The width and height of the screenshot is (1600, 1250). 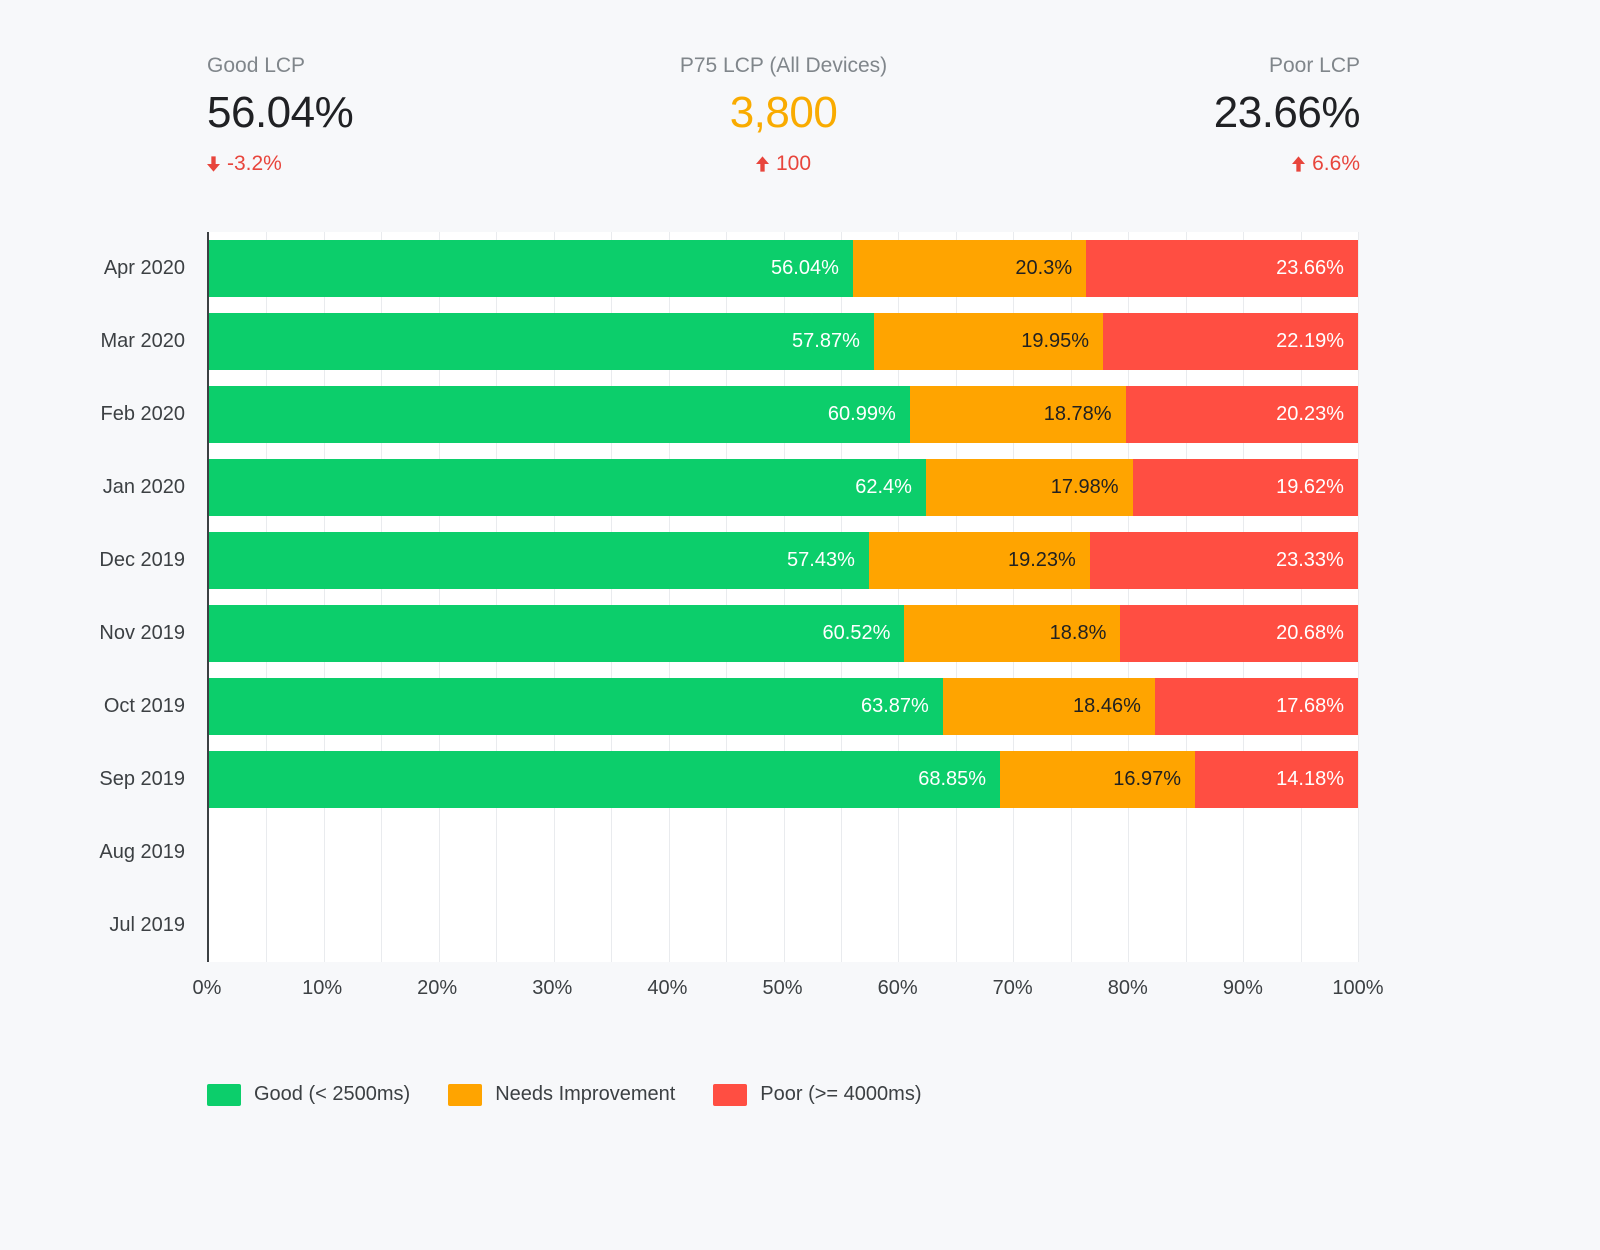 What do you see at coordinates (897, 988) in the screenshot?
I see `x-axis-tick: 60%` at bounding box center [897, 988].